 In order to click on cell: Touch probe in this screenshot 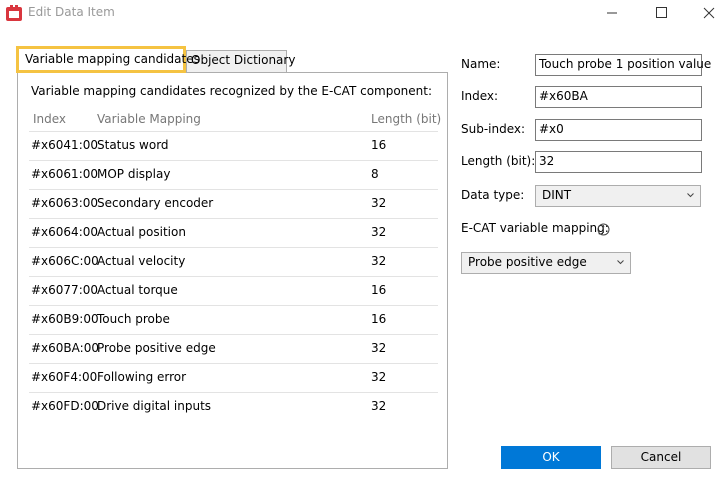, I will do `click(133, 319)`.